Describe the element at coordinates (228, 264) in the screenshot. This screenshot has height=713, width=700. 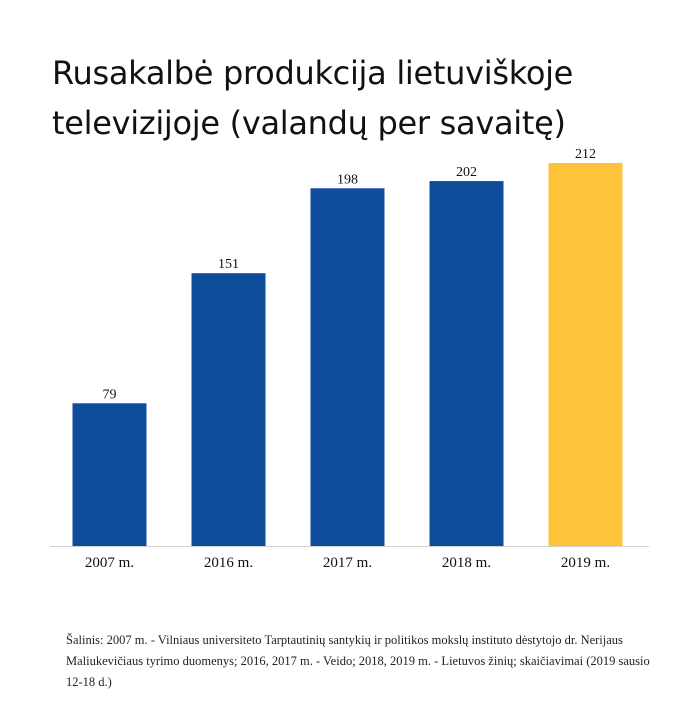
I see `value-label-1: 151` at that location.